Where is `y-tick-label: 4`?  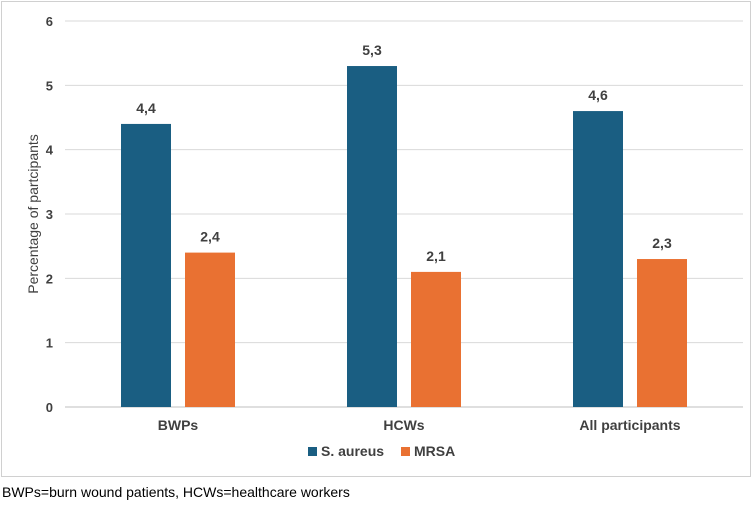 y-tick-label: 4 is located at coordinates (50, 150).